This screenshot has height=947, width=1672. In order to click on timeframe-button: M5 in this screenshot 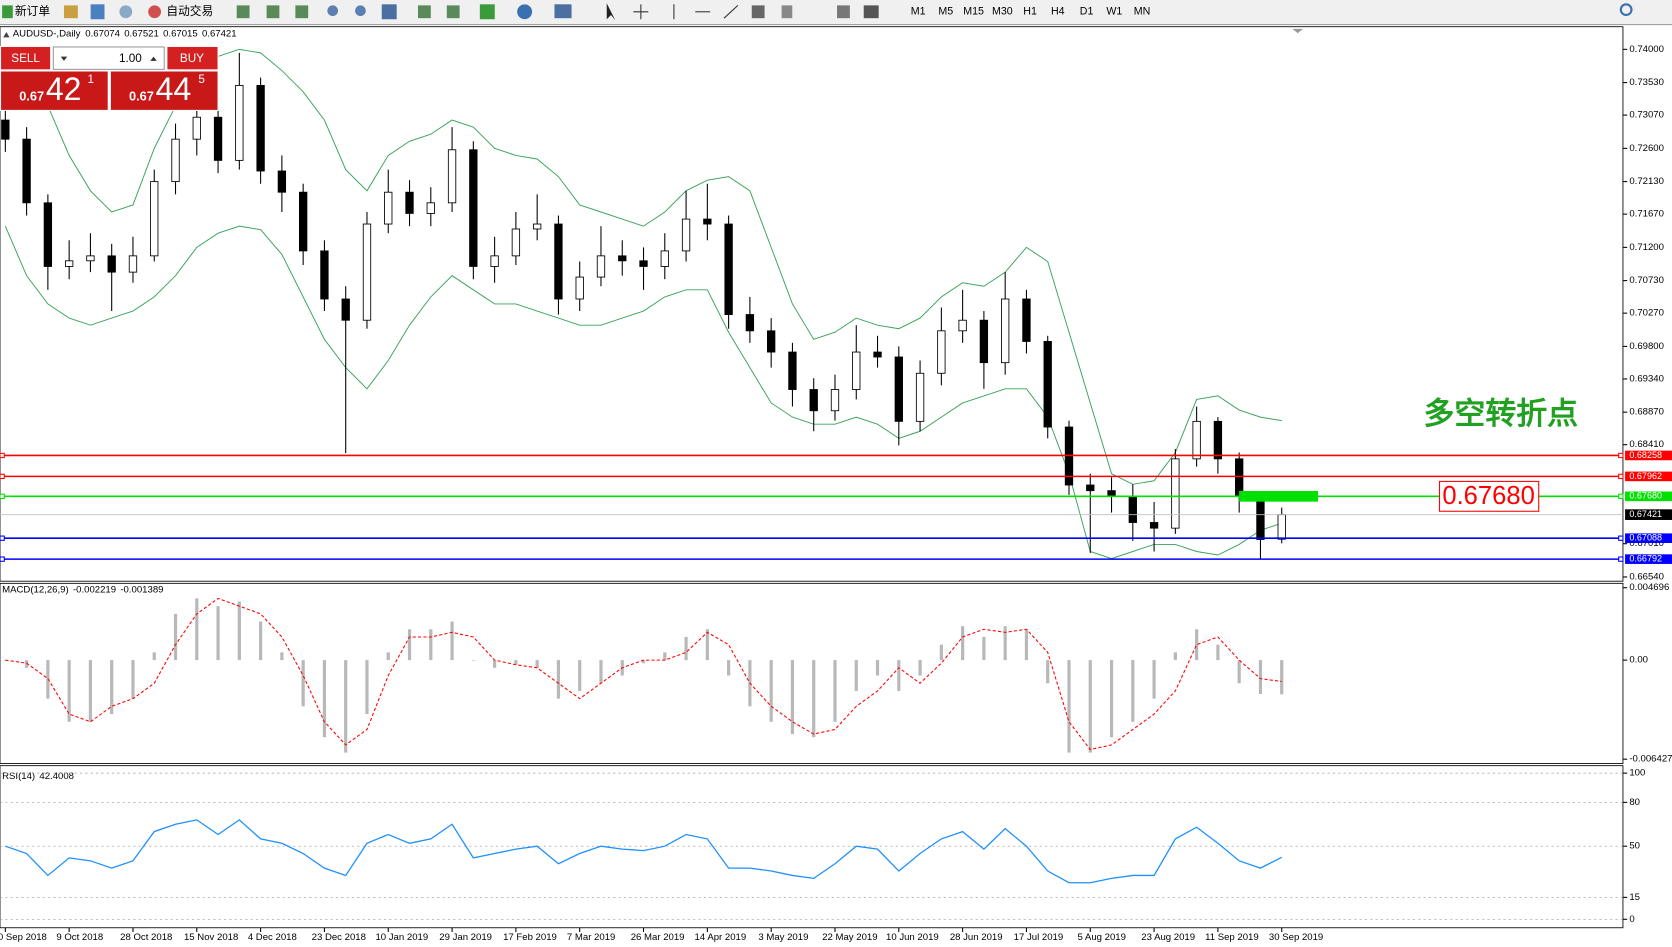, I will do `click(945, 12)`.